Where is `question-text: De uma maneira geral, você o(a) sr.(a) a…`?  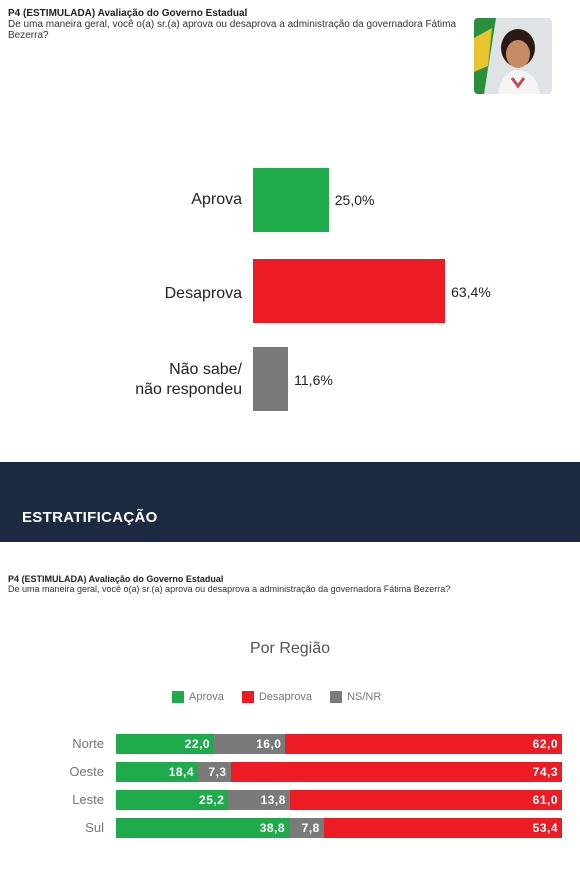 question-text: De uma maneira geral, você o(a) sr.(a) a… is located at coordinates (232, 30).